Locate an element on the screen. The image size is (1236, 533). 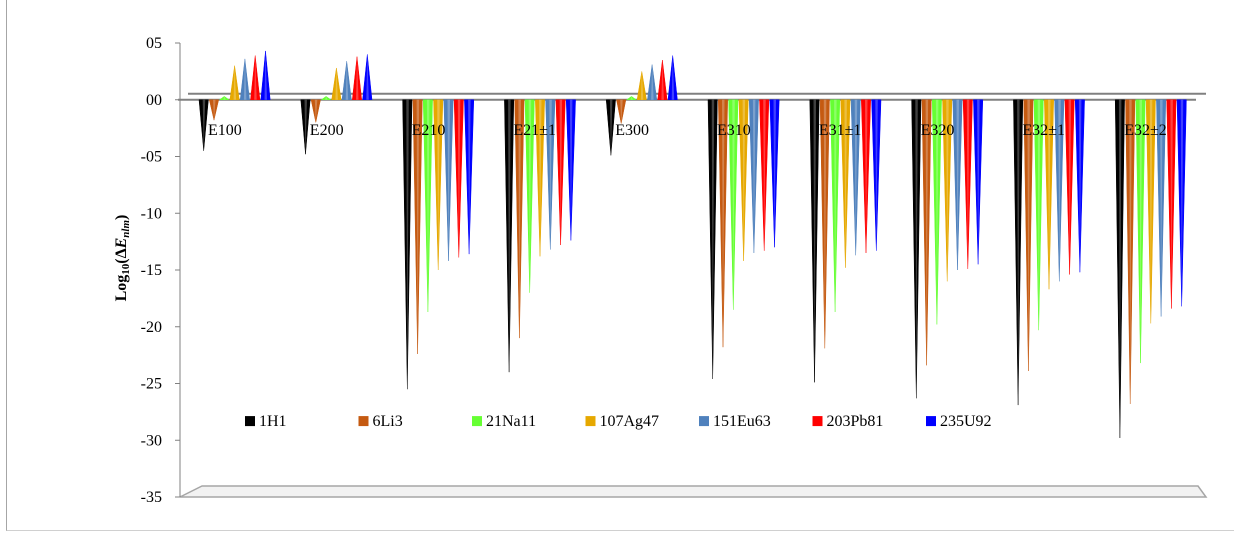
category-label: E200 is located at coordinates (327, 130).